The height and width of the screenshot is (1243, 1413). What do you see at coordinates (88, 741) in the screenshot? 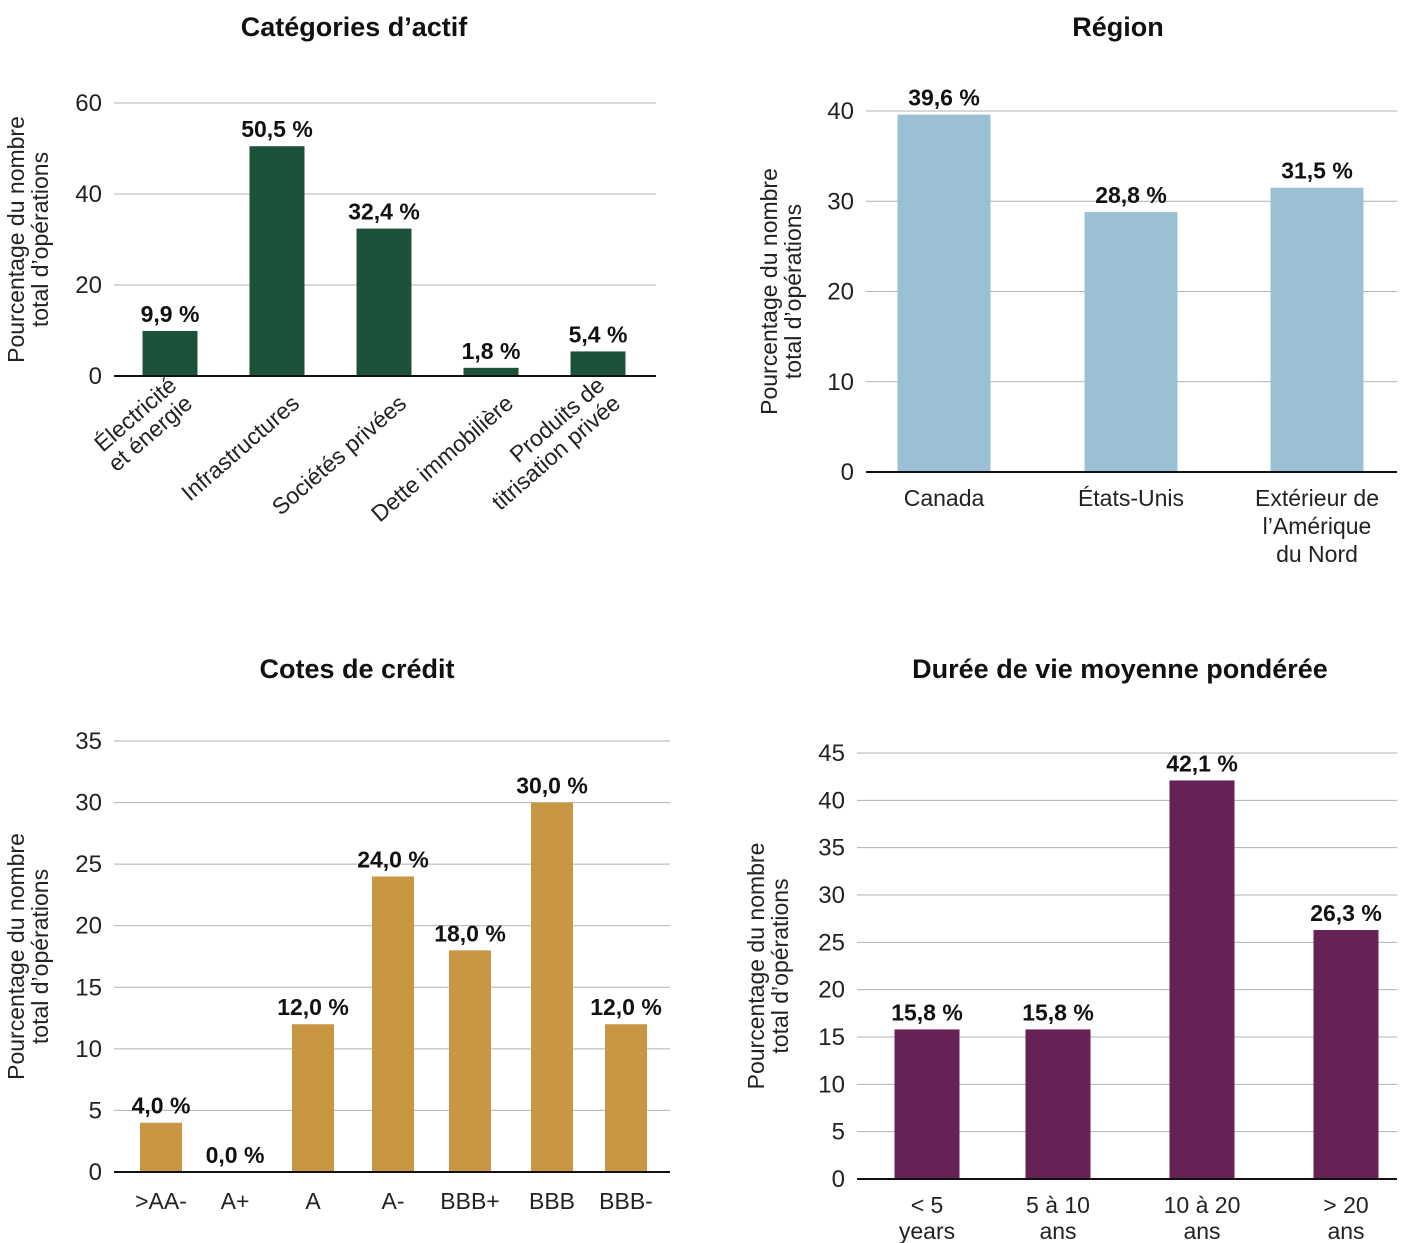
I see `y-tick-label: 35` at bounding box center [88, 741].